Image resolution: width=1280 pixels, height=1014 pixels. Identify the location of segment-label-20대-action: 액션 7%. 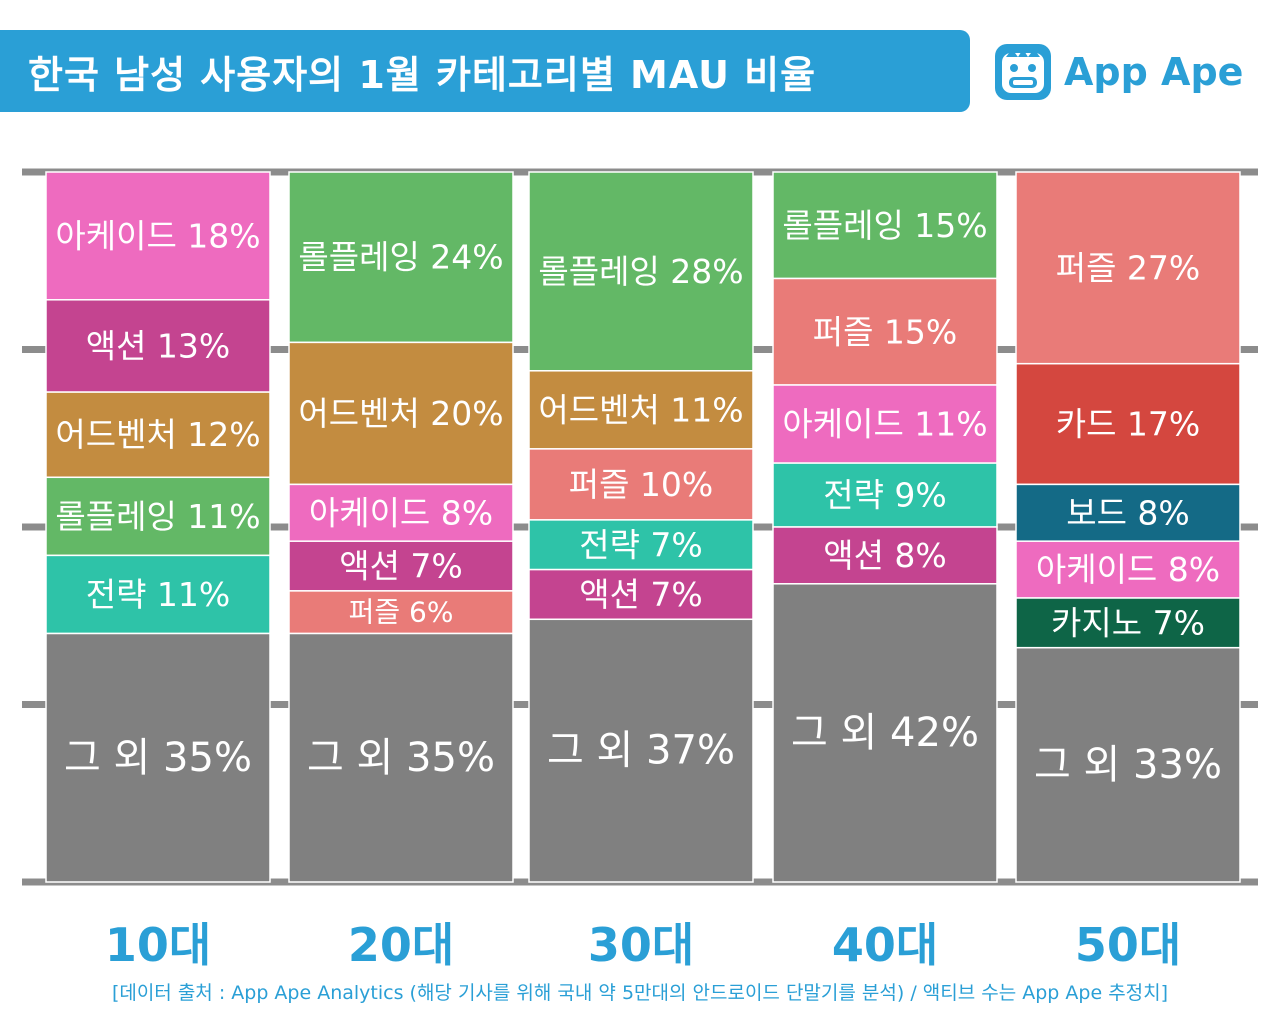
(401, 566).